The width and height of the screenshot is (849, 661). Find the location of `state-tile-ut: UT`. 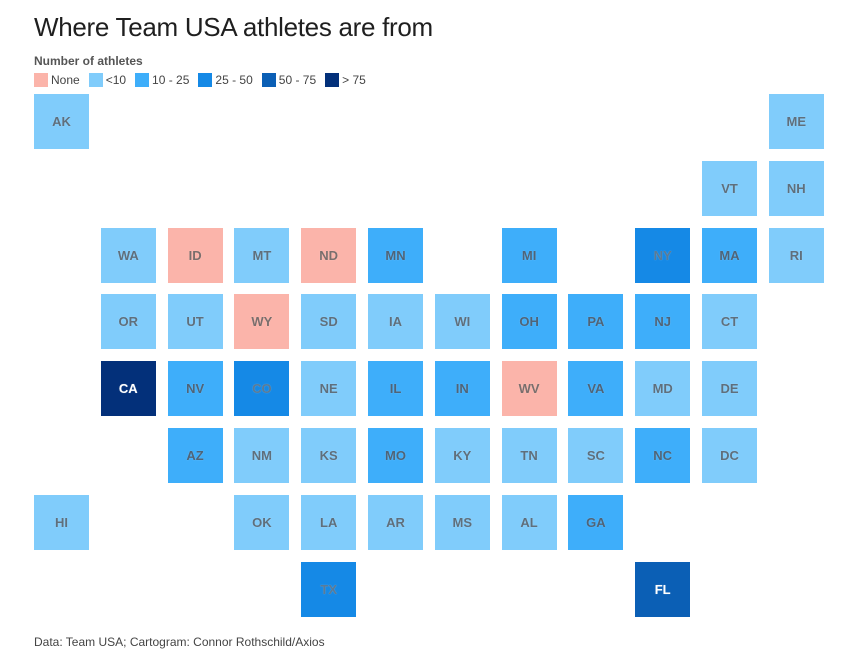

state-tile-ut: UT is located at coordinates (195, 322).